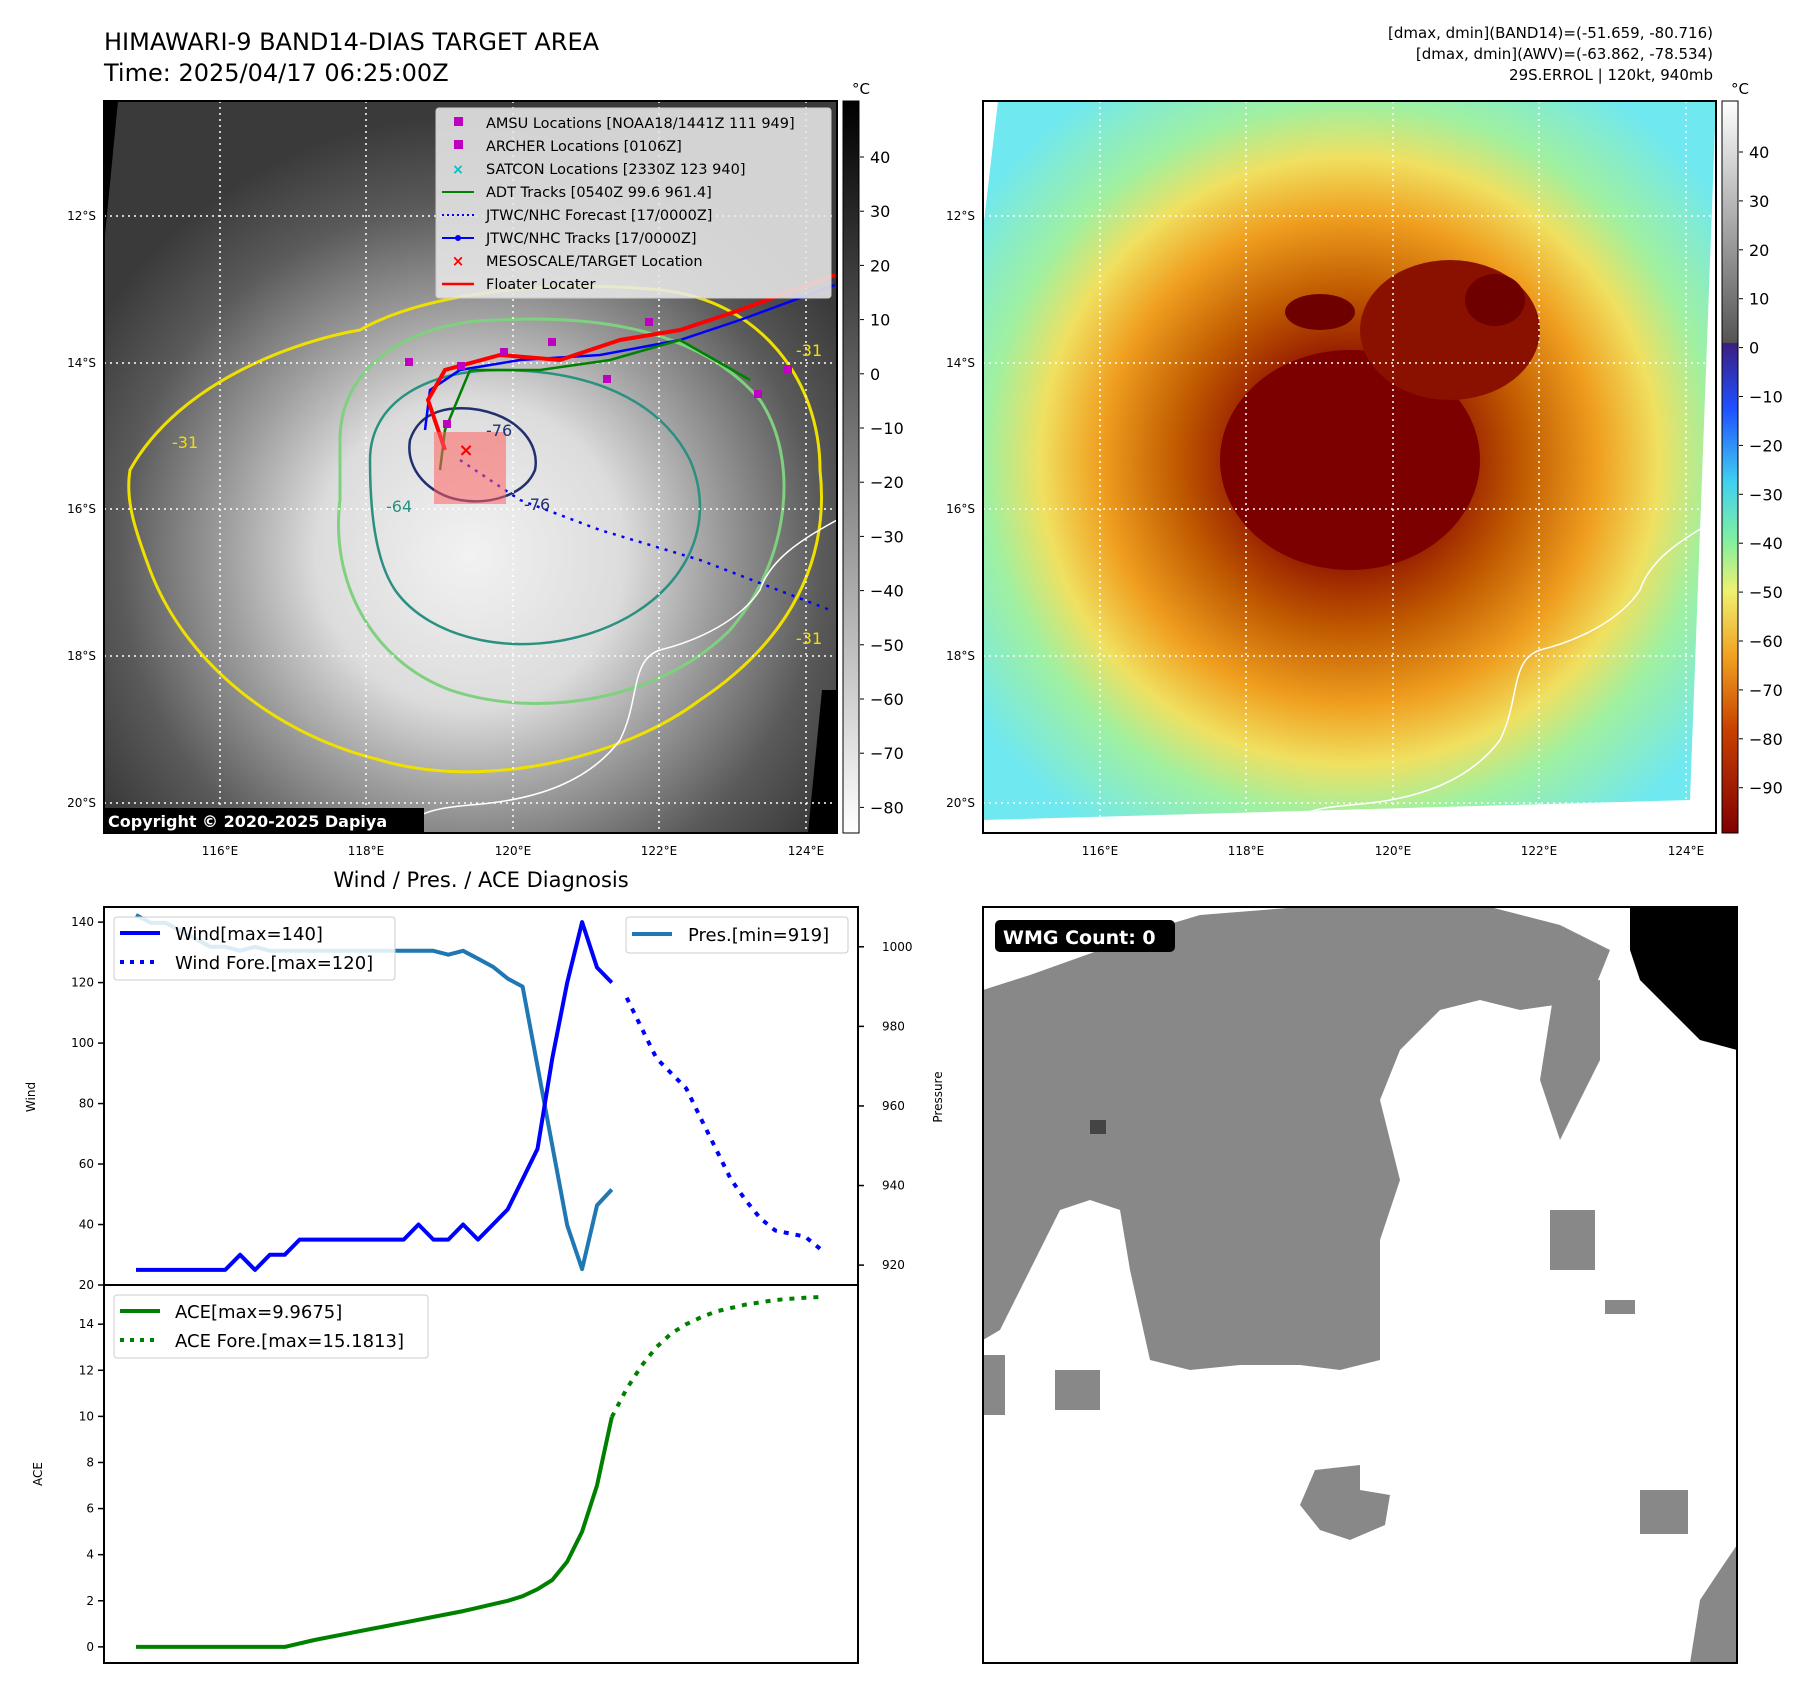 The height and width of the screenshot is (1690, 1797). I want to click on ir-map-missing-left, so click(111, 173).